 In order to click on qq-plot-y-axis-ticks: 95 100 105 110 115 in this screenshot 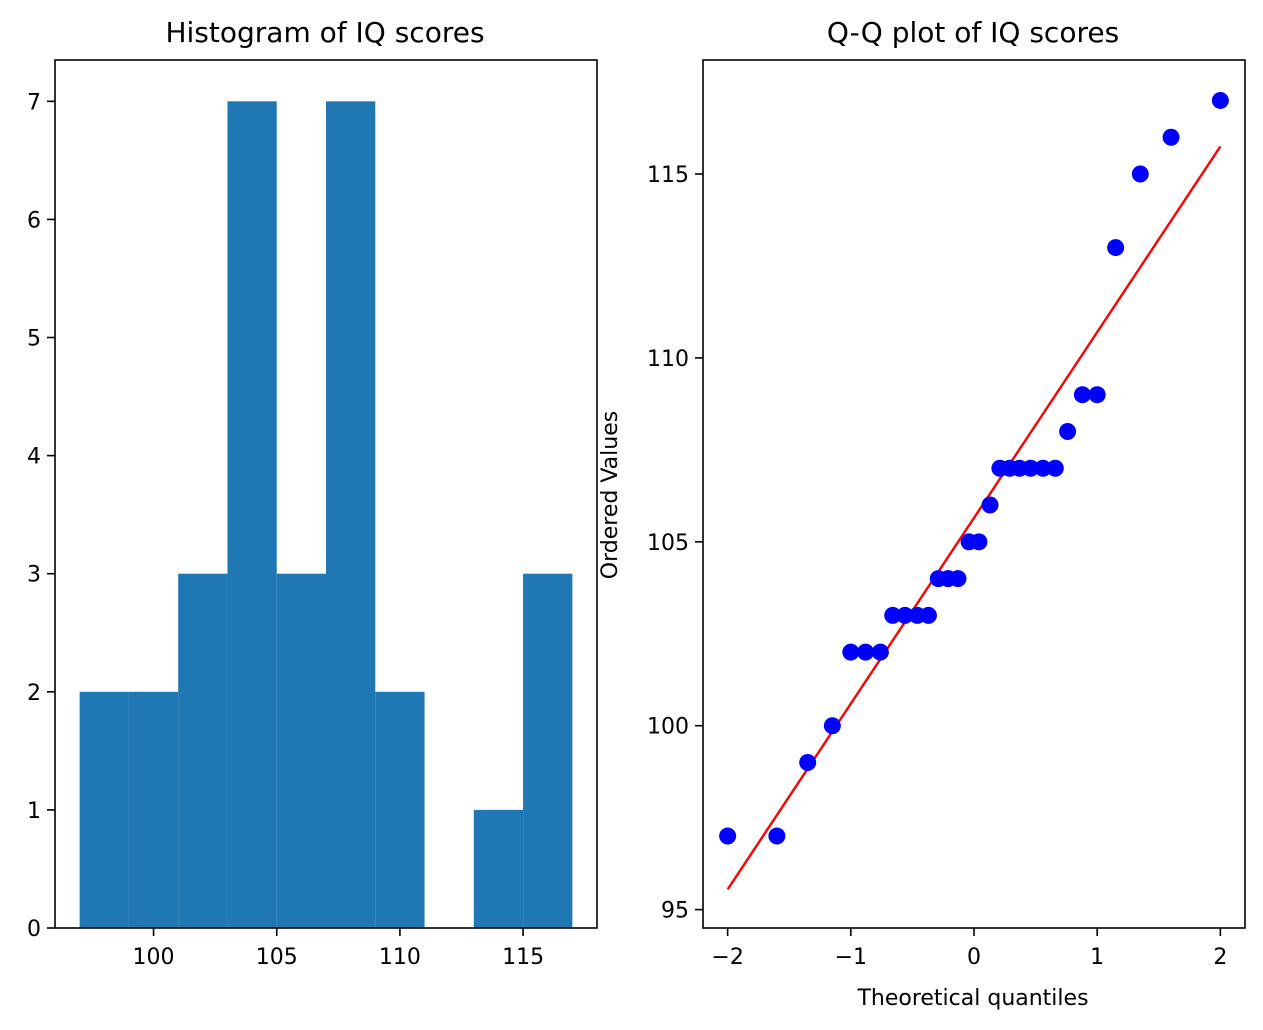, I will do `click(675, 543)`.